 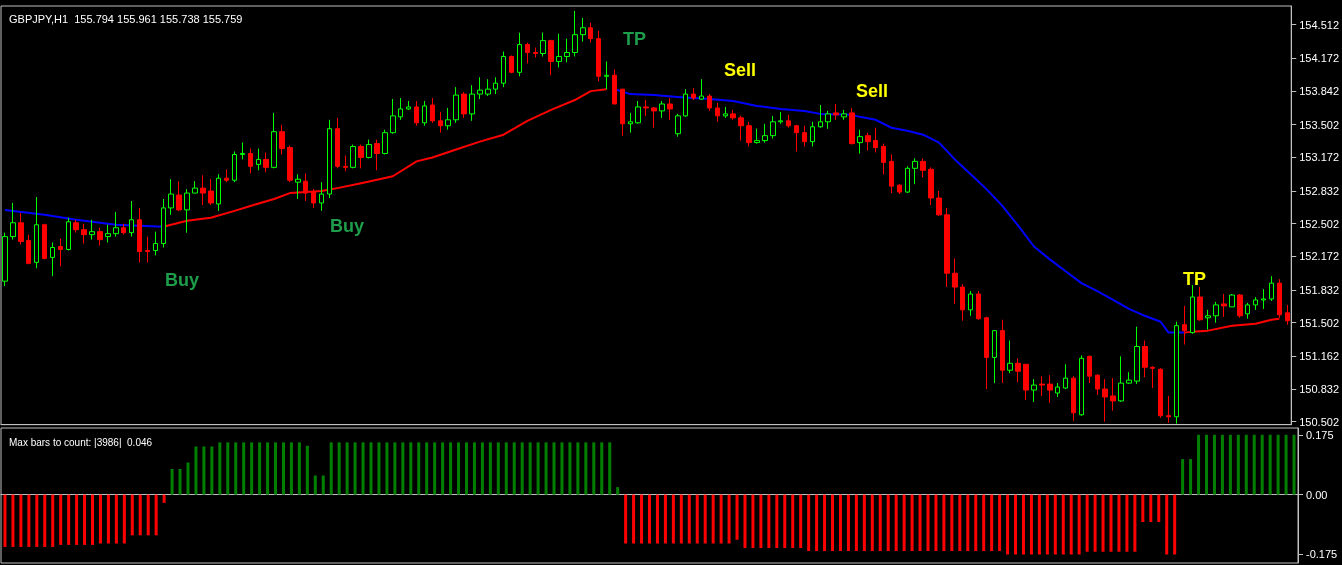 What do you see at coordinates (635, 39) in the screenshot?
I see `annotation: TP` at bounding box center [635, 39].